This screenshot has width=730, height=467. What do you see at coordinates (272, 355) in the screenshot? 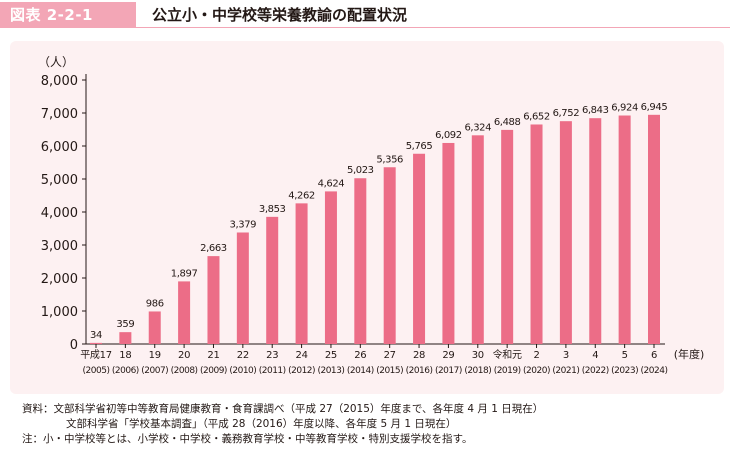
I see `x-tick-label-era: 23` at bounding box center [272, 355].